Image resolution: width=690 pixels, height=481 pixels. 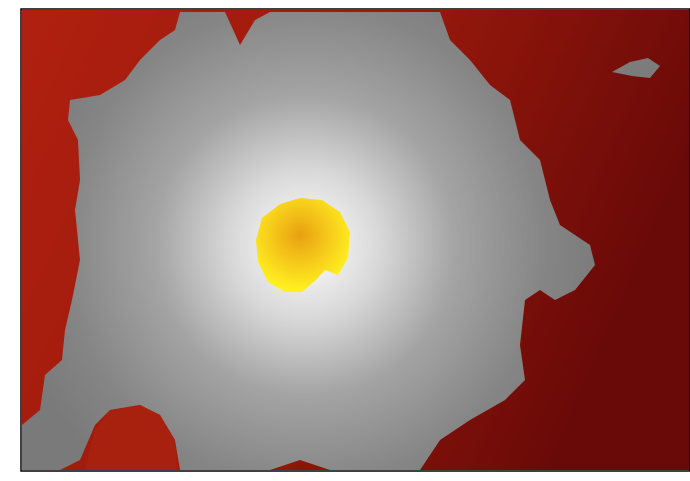 I want to click on high-elevation-summit, so click(x=303, y=245).